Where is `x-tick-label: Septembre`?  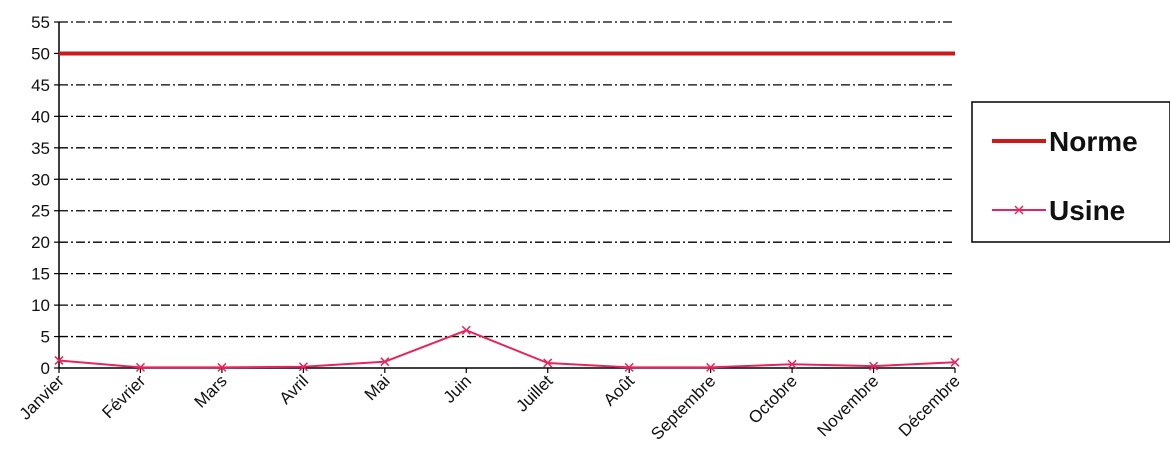 x-tick-label: Septembre is located at coordinates (683, 407).